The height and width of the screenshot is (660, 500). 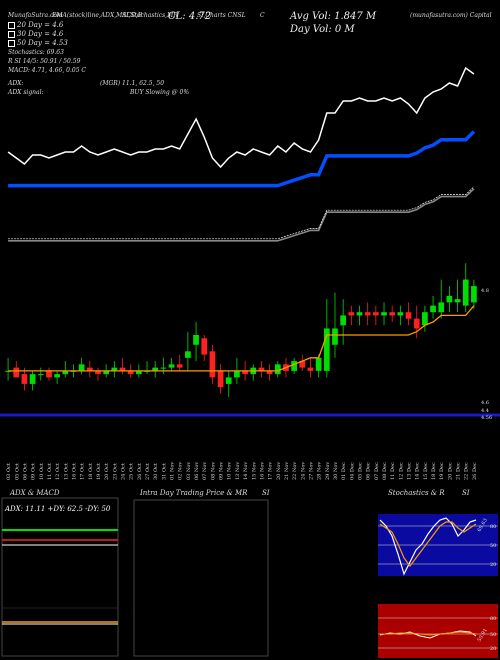 What do you see at coordinates (418, 471) in the screenshot?
I see `date-tick-label: 14 Dec` at bounding box center [418, 471].